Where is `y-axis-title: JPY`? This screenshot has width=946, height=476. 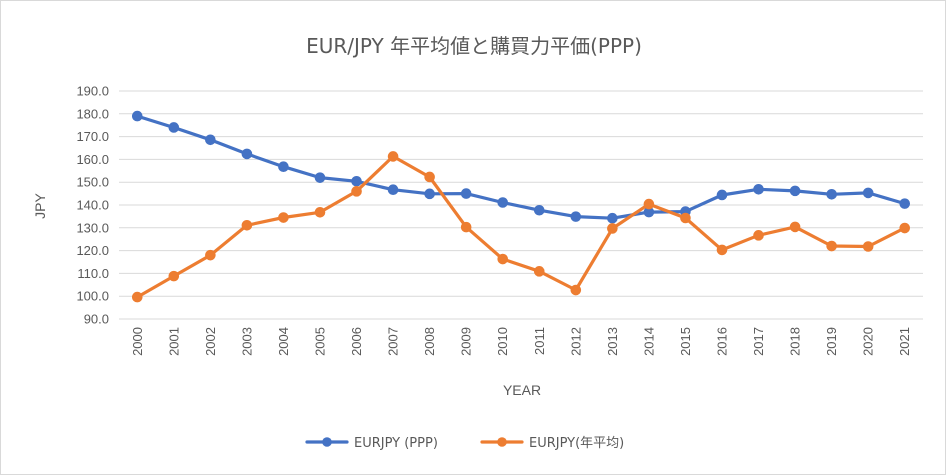 y-axis-title: JPY is located at coordinates (40, 206).